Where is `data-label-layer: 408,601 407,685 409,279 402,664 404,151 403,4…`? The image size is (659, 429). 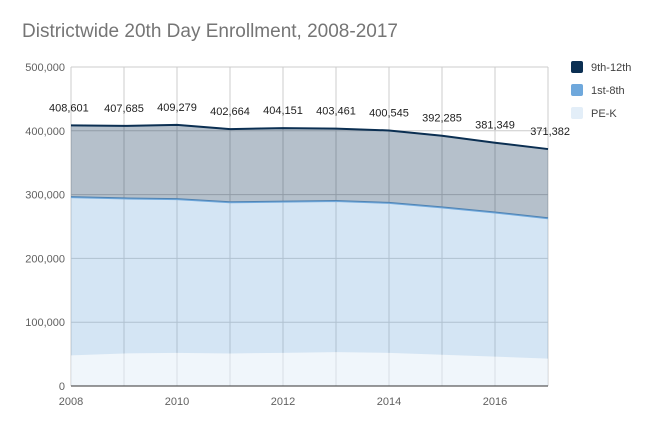
data-label-layer: 408,601 407,685 409,279 402,664 404,151 403,4… is located at coordinates (309, 120).